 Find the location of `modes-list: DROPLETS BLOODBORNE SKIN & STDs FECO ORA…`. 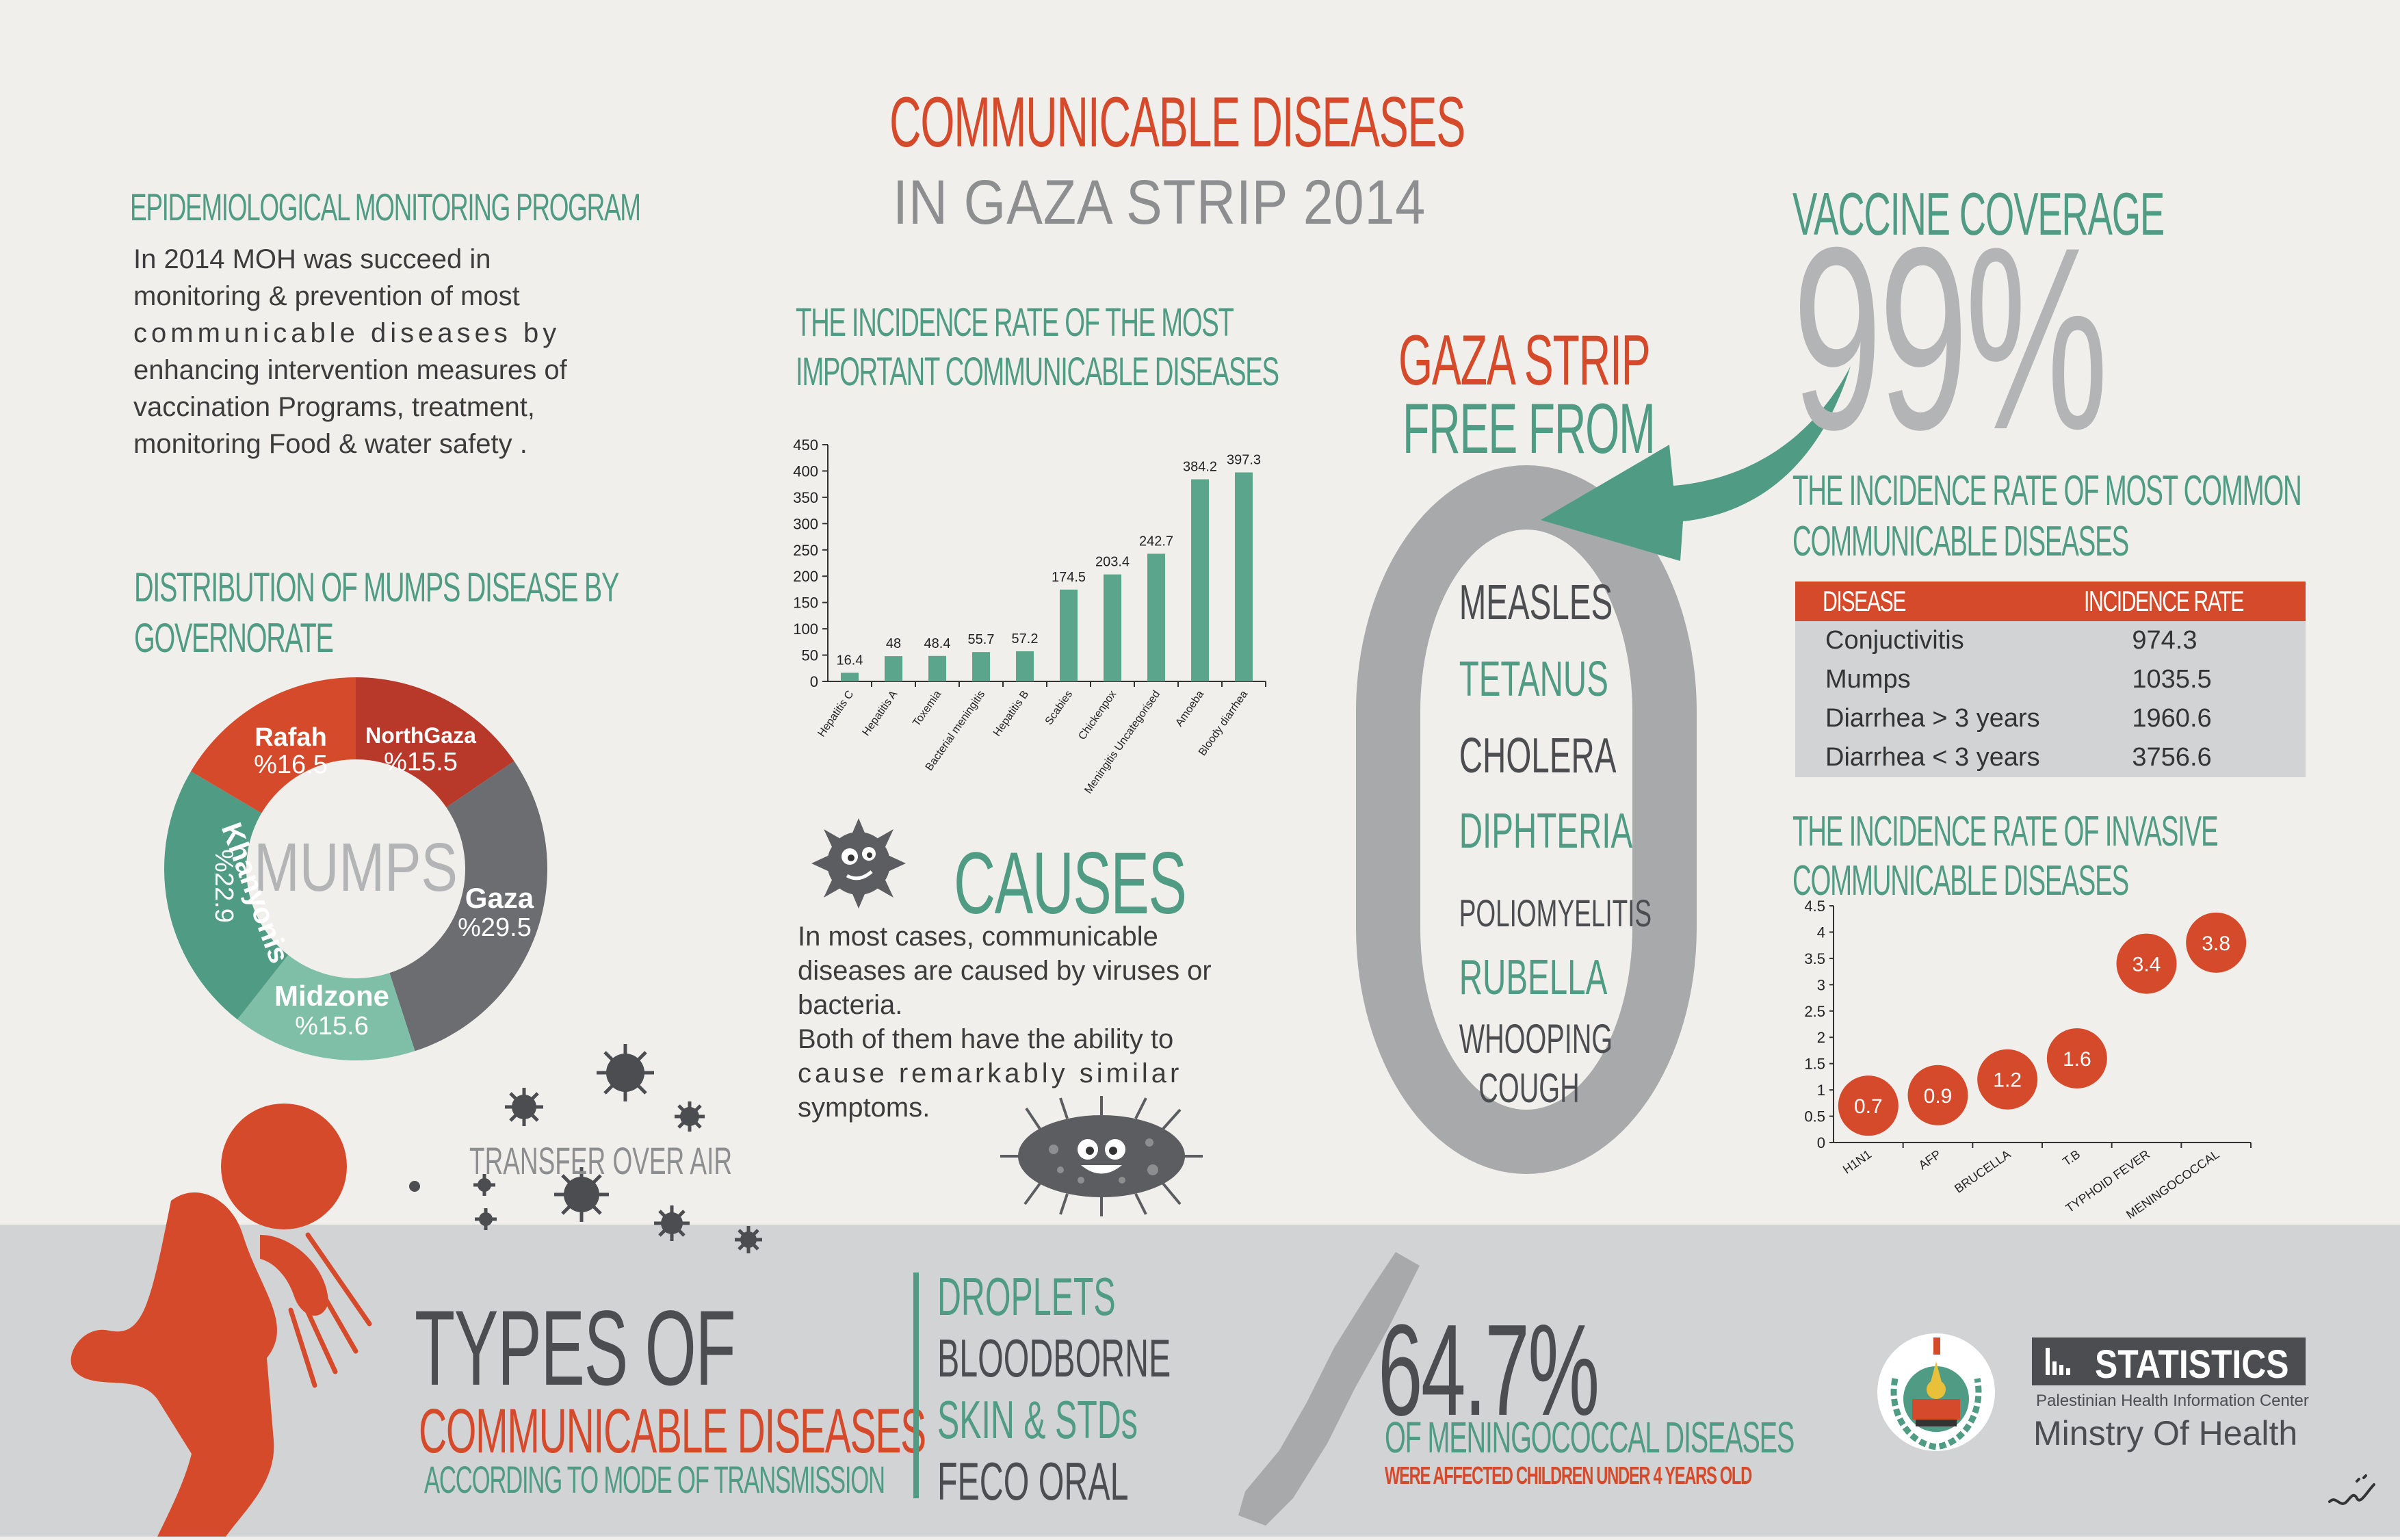

modes-list: DROPLETS BLOODBORNE SKIN & STDs FECO ORA… is located at coordinates (1125, 1389).